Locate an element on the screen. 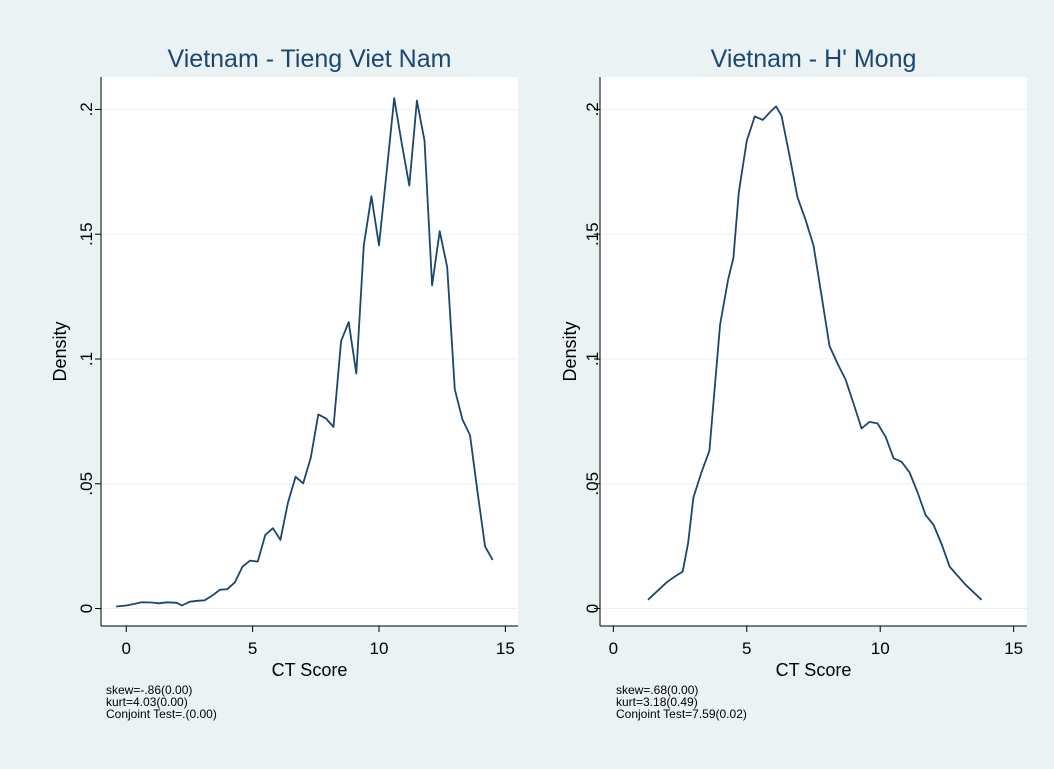  stat-note: kurt=3.18(0.49) is located at coordinates (657, 702).